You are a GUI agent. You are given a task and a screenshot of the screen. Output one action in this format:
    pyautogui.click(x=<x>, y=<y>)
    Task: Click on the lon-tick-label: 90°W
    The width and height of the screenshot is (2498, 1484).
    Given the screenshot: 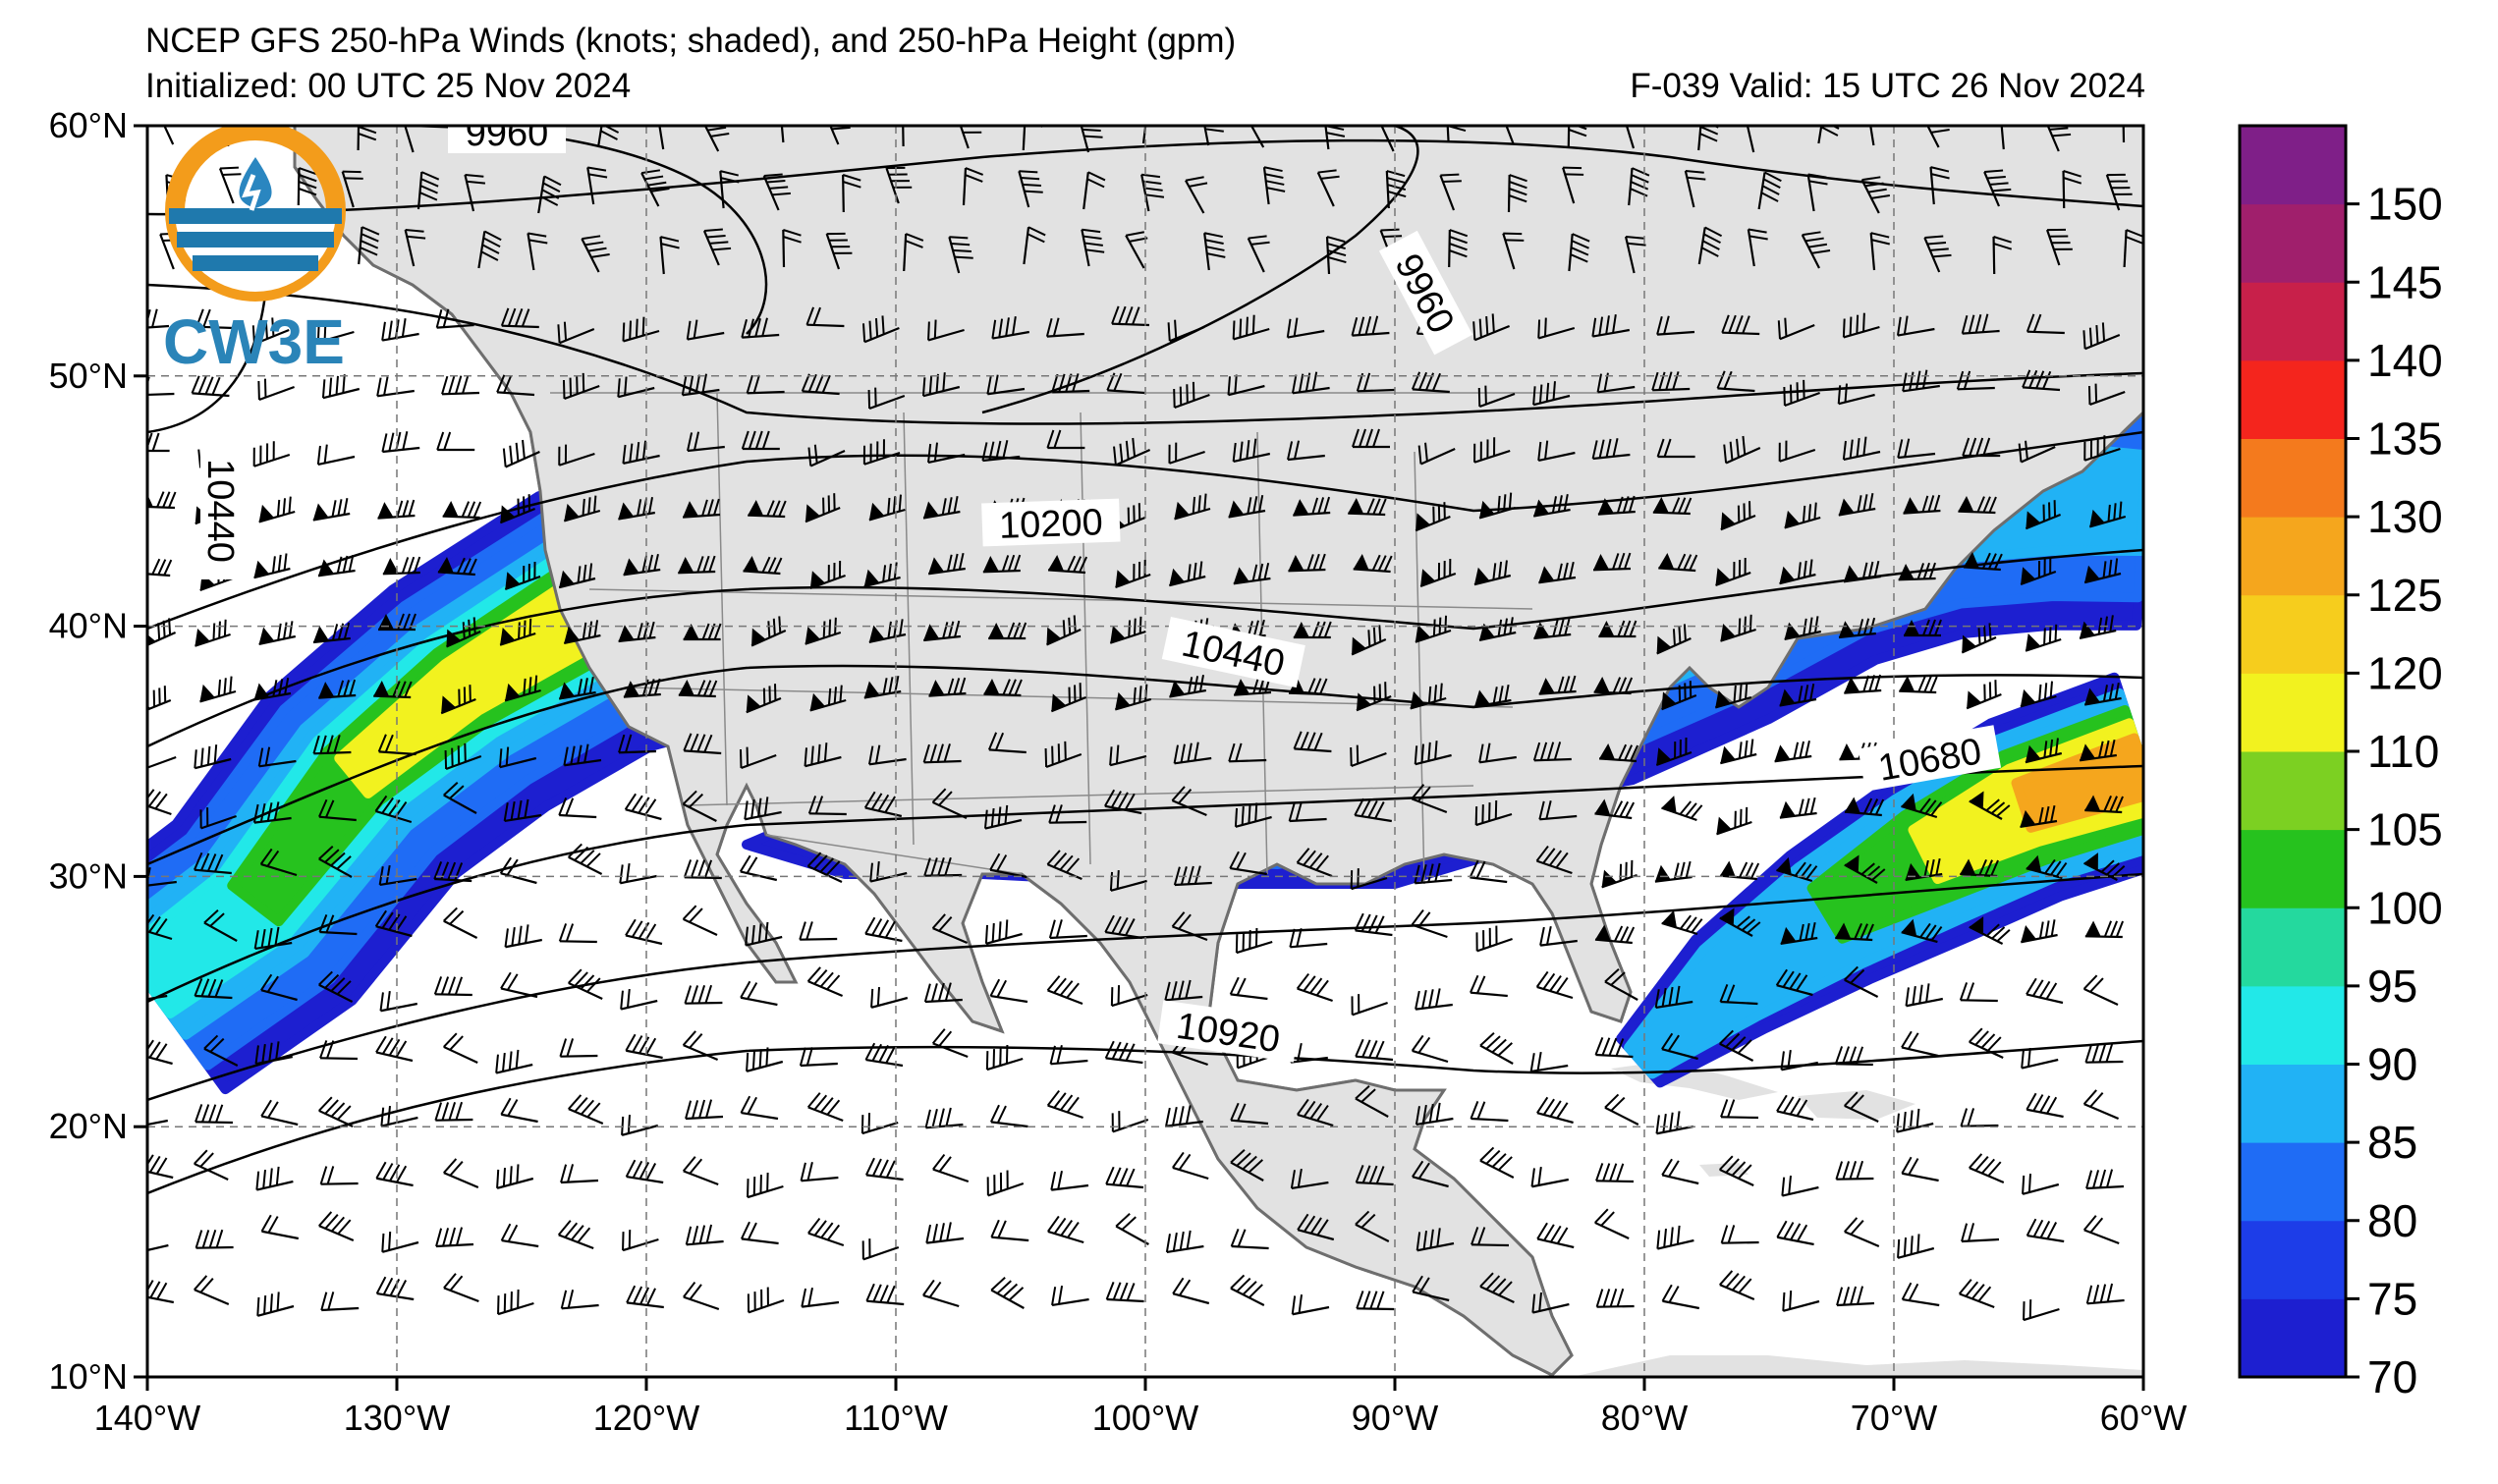 What is the action you would take?
    pyautogui.click(x=1395, y=1418)
    